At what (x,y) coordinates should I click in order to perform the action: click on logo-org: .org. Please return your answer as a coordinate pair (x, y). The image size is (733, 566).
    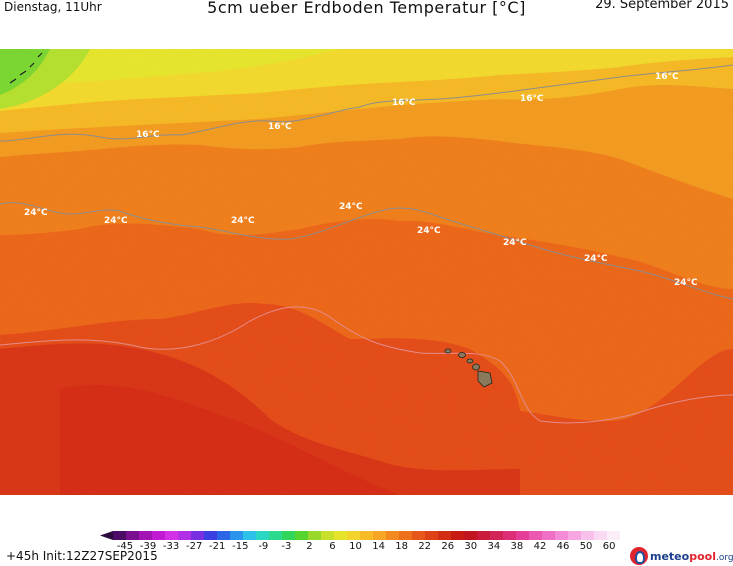
    Looking at the image, I should click on (724, 557).